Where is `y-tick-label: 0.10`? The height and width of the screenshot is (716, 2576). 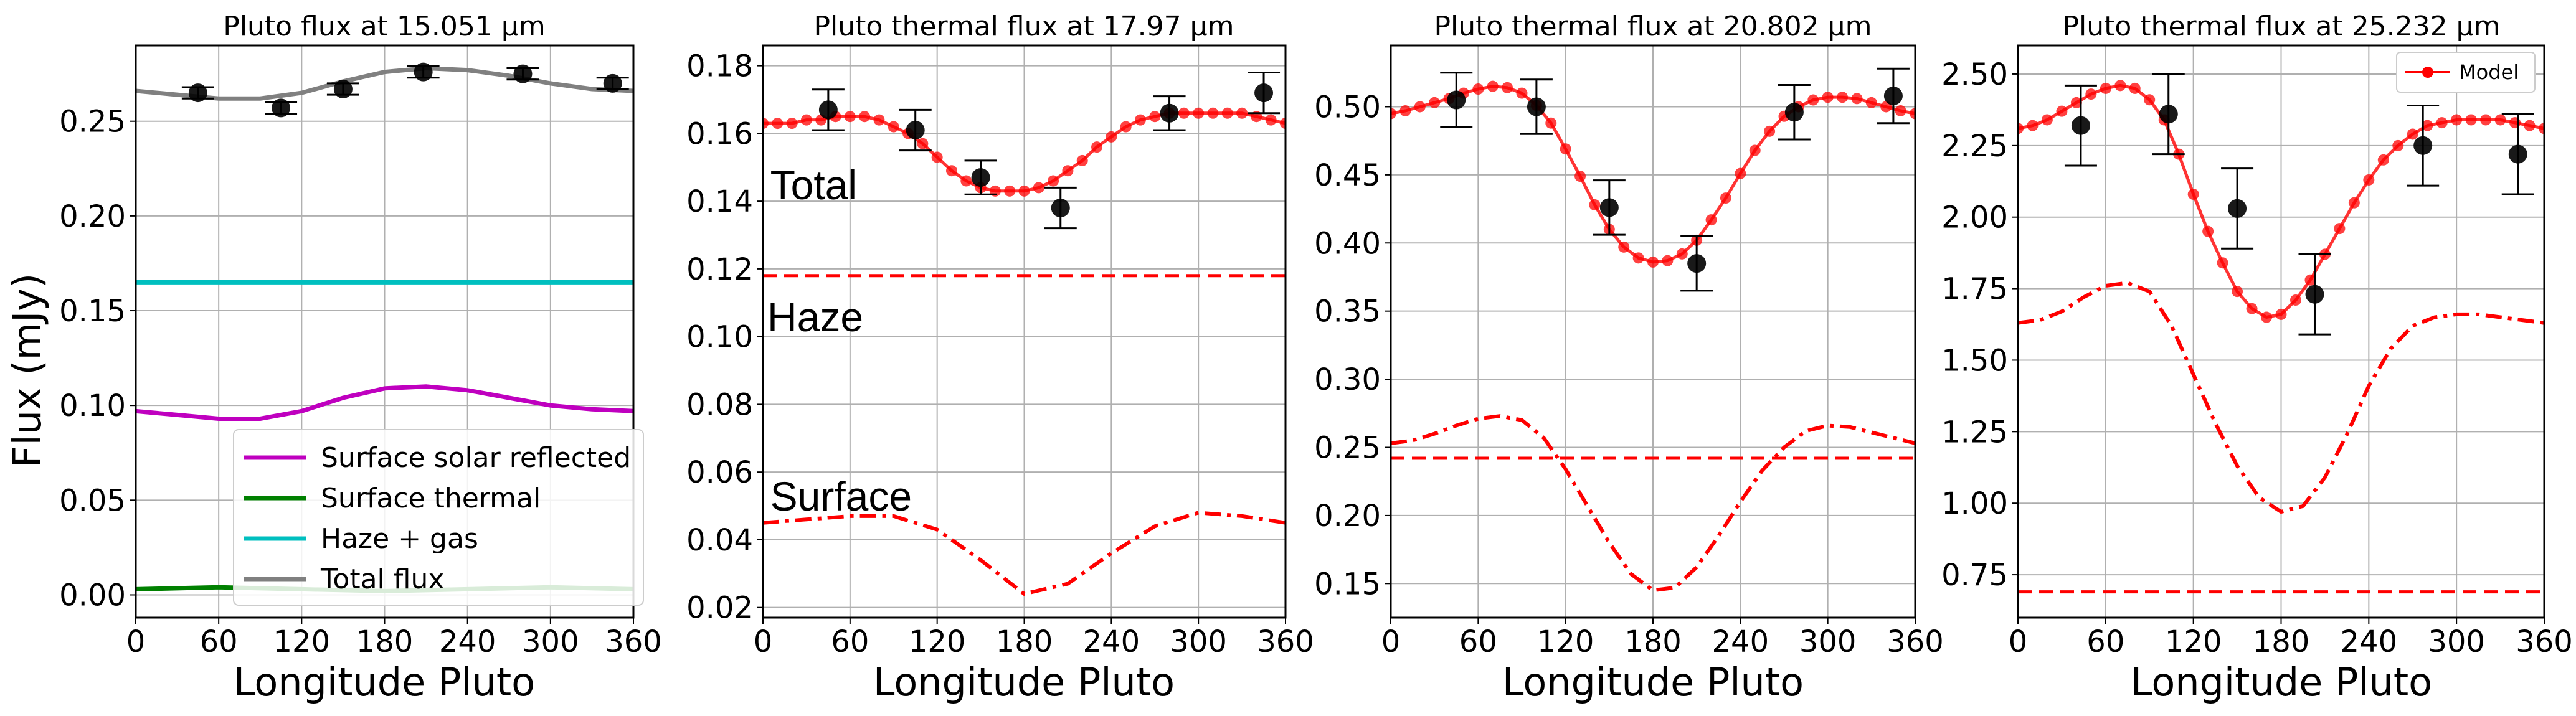 y-tick-label: 0.10 is located at coordinates (92, 406).